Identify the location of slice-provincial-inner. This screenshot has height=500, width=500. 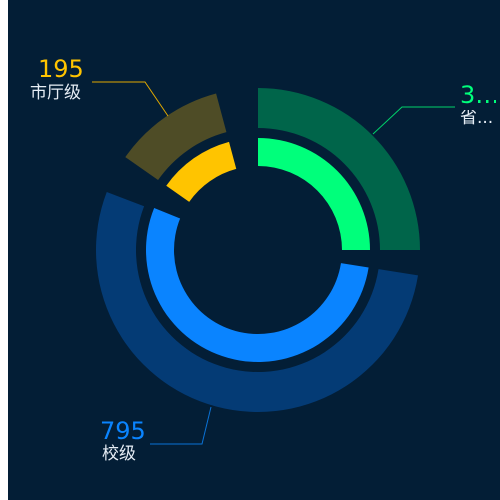
(314, 194).